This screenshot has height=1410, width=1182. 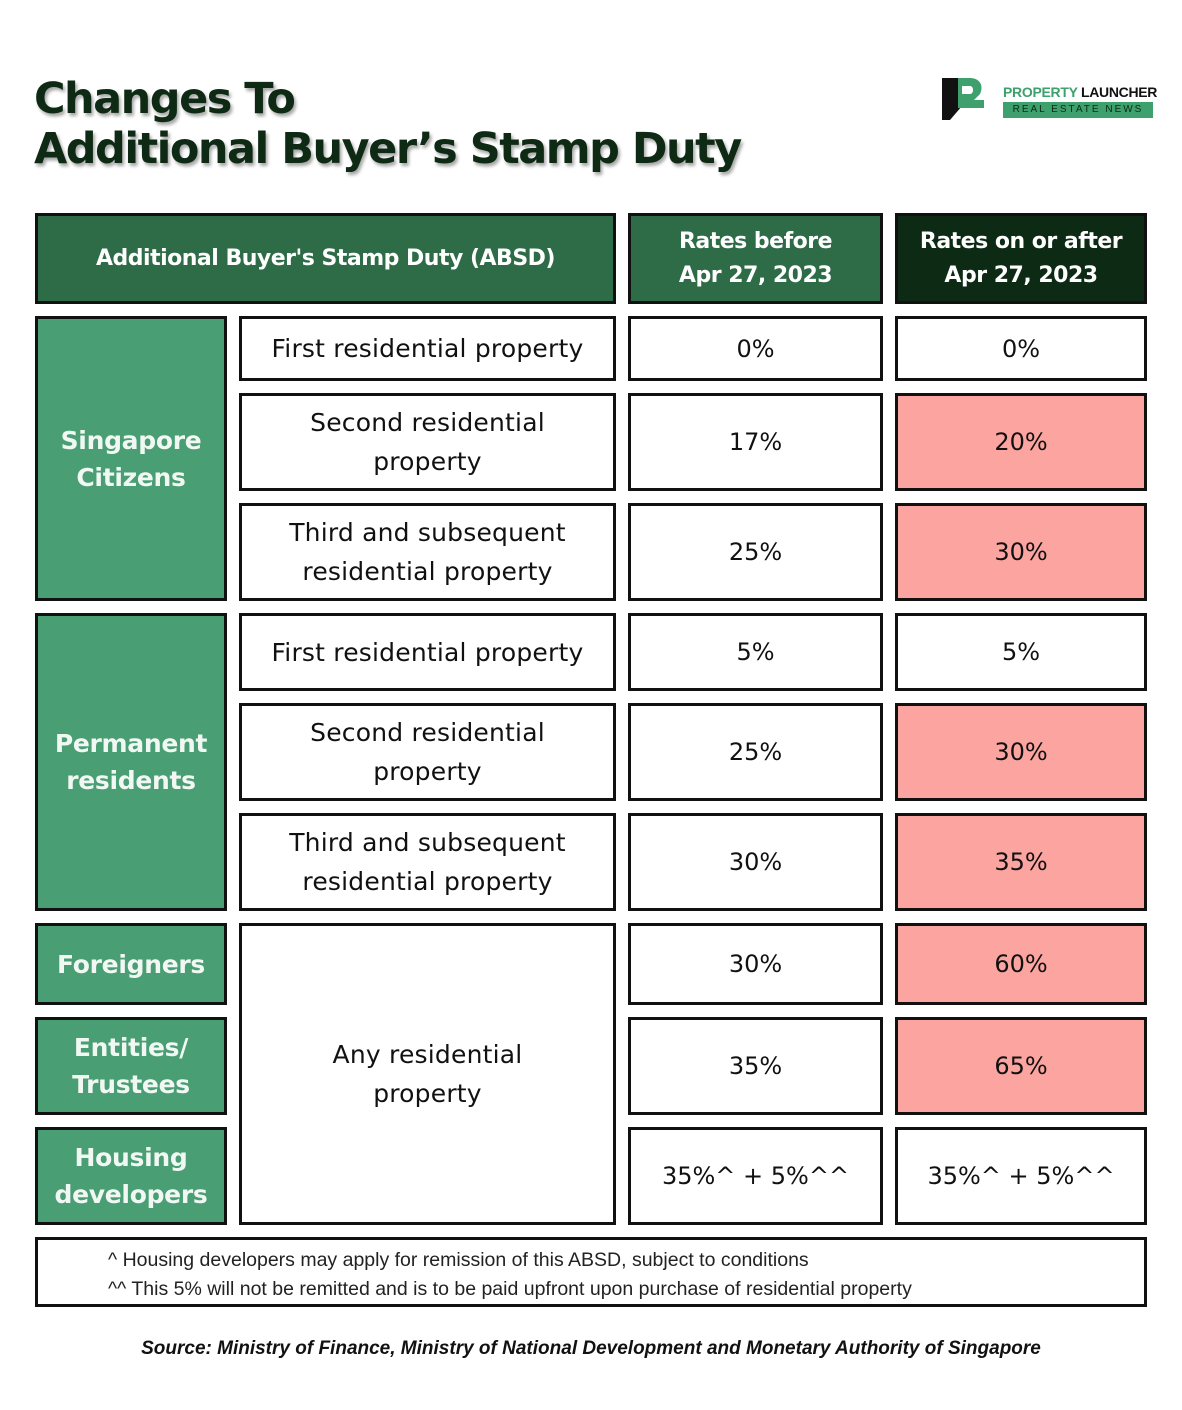 I want to click on group-label-line2: residents, so click(x=131, y=780).